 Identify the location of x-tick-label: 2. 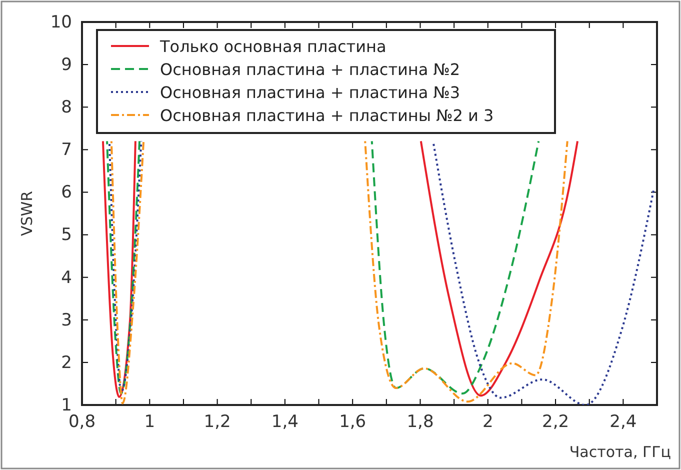
(488, 422).